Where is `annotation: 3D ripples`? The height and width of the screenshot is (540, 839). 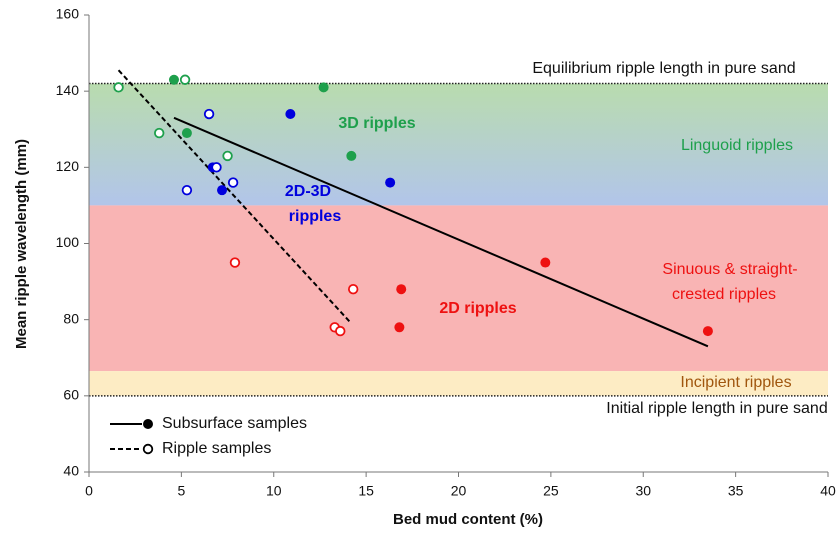 annotation: 3D ripples is located at coordinates (376, 123).